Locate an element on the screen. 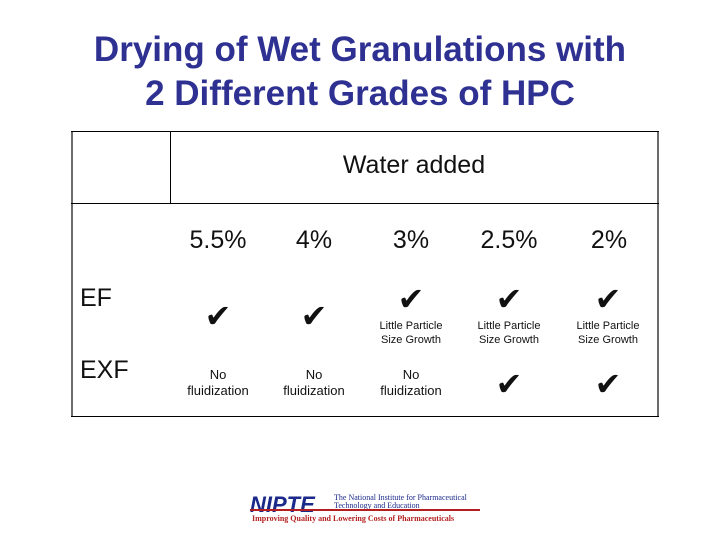  exf-cell-3: No fluidization is located at coordinates (411, 383).